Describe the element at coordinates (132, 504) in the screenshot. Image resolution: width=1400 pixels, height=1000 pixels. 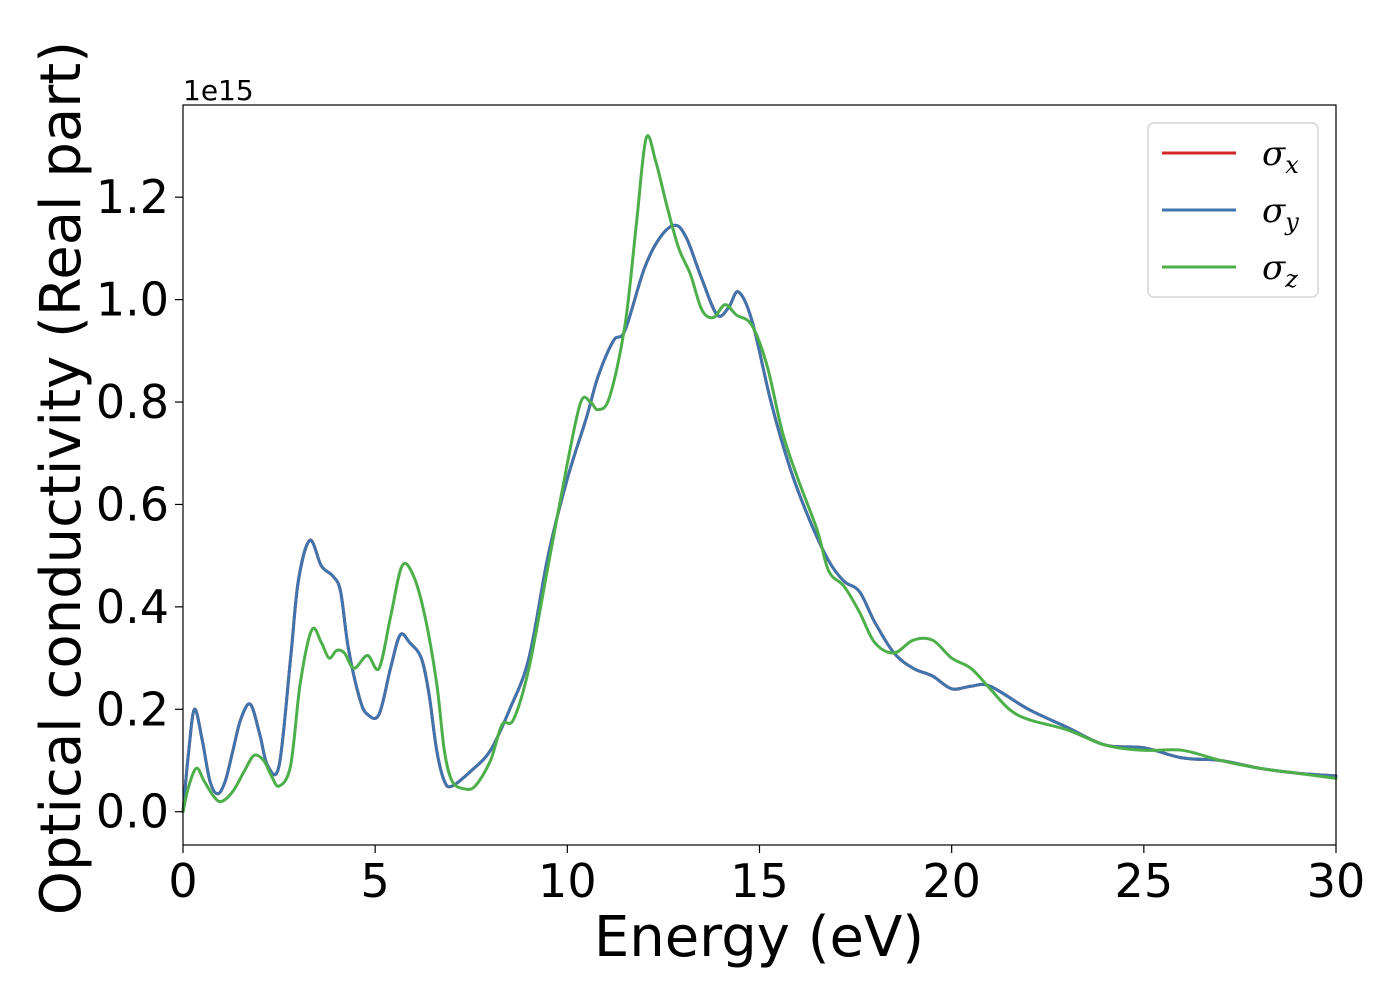
I see `y-tick-label: 0.6` at that location.